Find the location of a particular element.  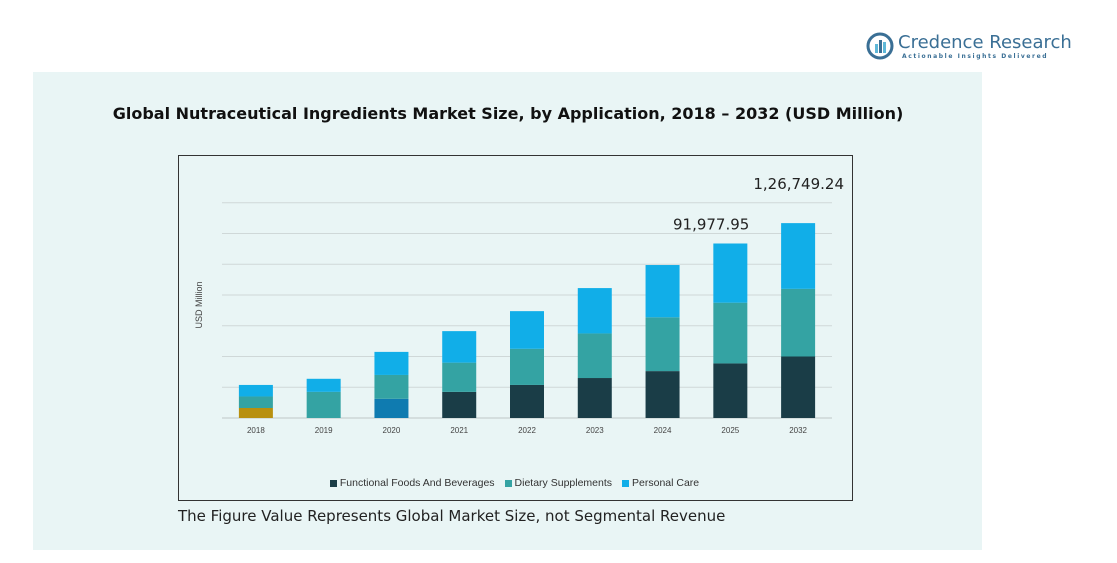

bar-personal-care-2023 is located at coordinates (594, 311).